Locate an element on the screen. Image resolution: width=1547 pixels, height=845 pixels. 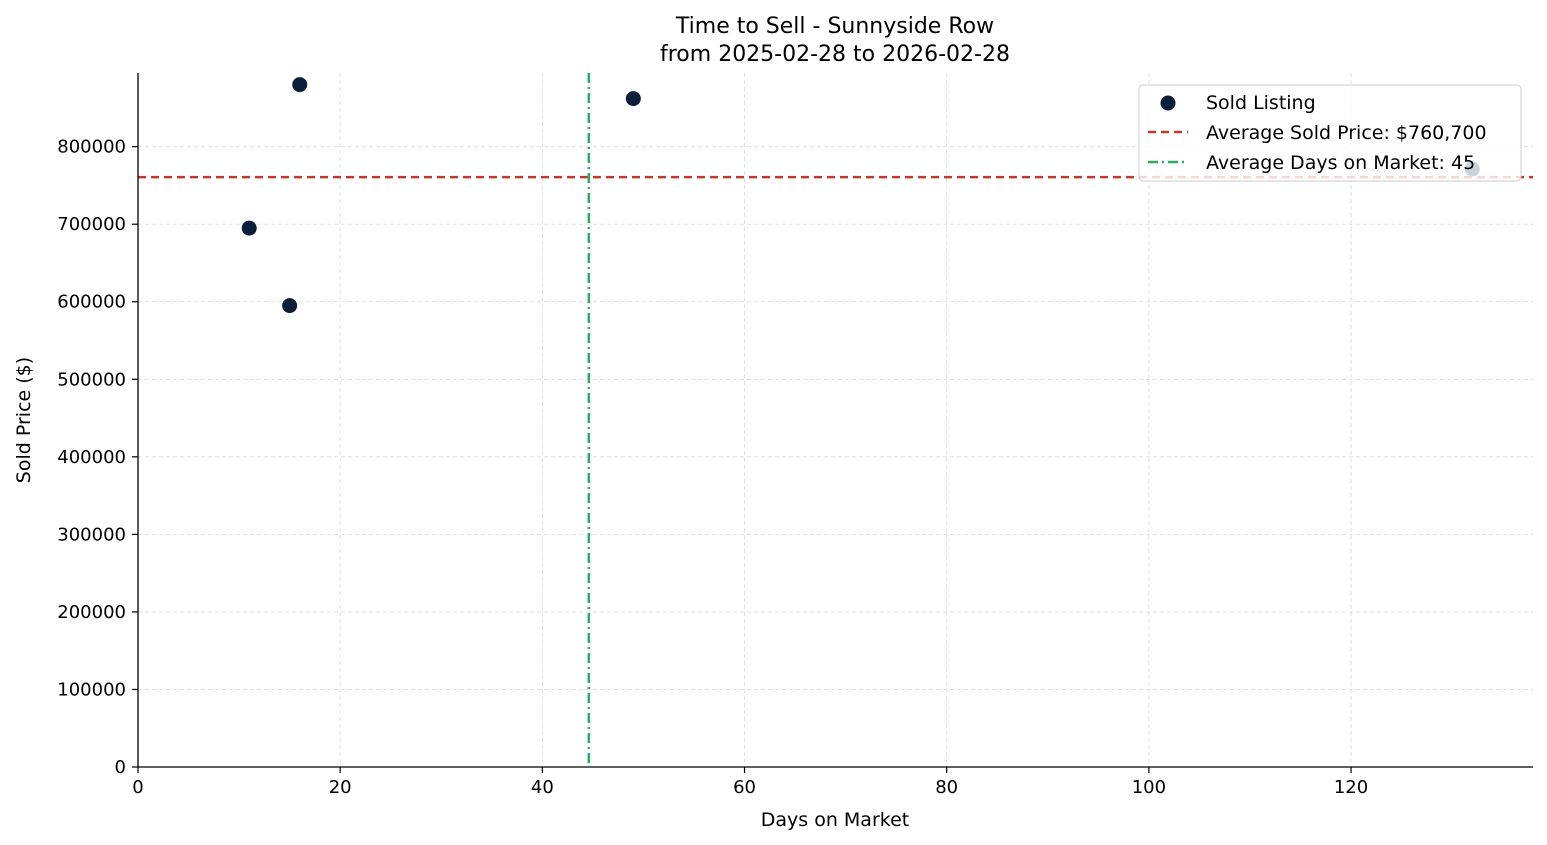
y-tick-label: 300000 is located at coordinates (91, 534).